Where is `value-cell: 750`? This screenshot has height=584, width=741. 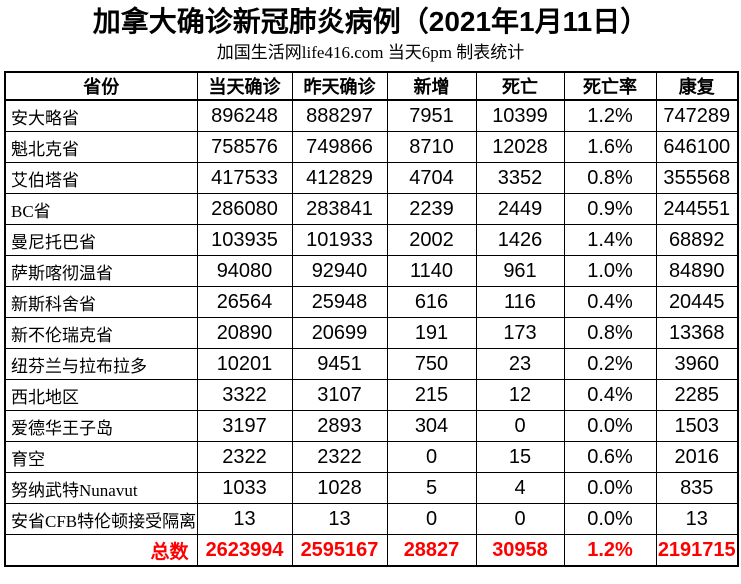
value-cell: 750 is located at coordinates (431, 364).